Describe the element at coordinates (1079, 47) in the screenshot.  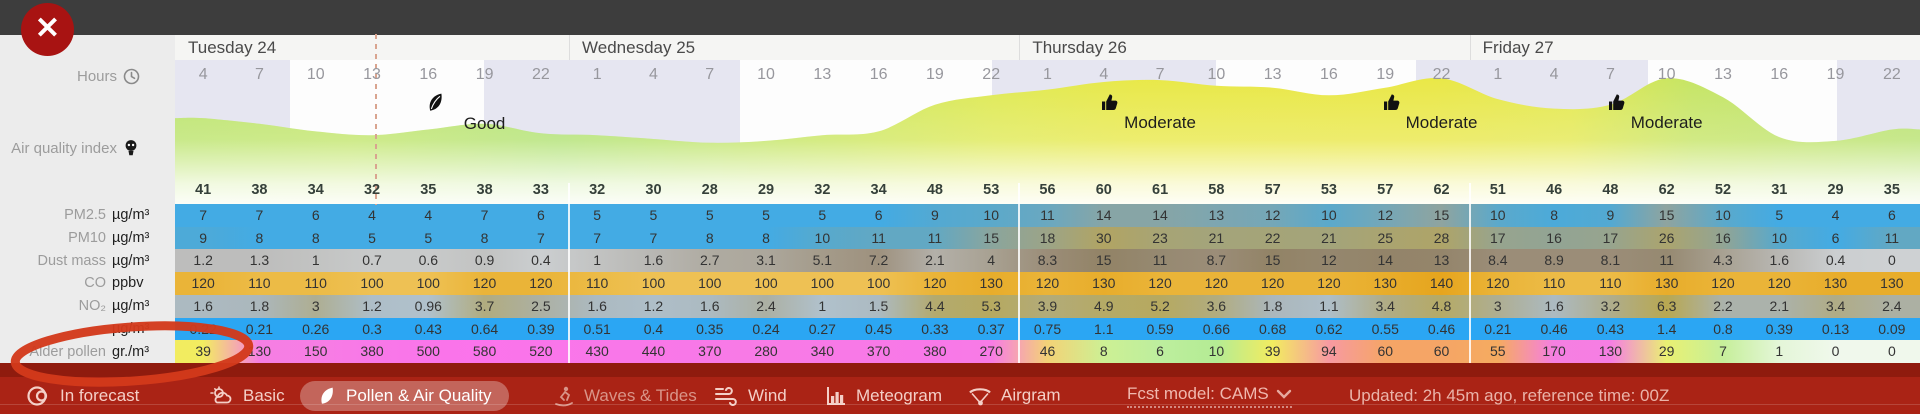
I see `day-label: Thursday 26` at that location.